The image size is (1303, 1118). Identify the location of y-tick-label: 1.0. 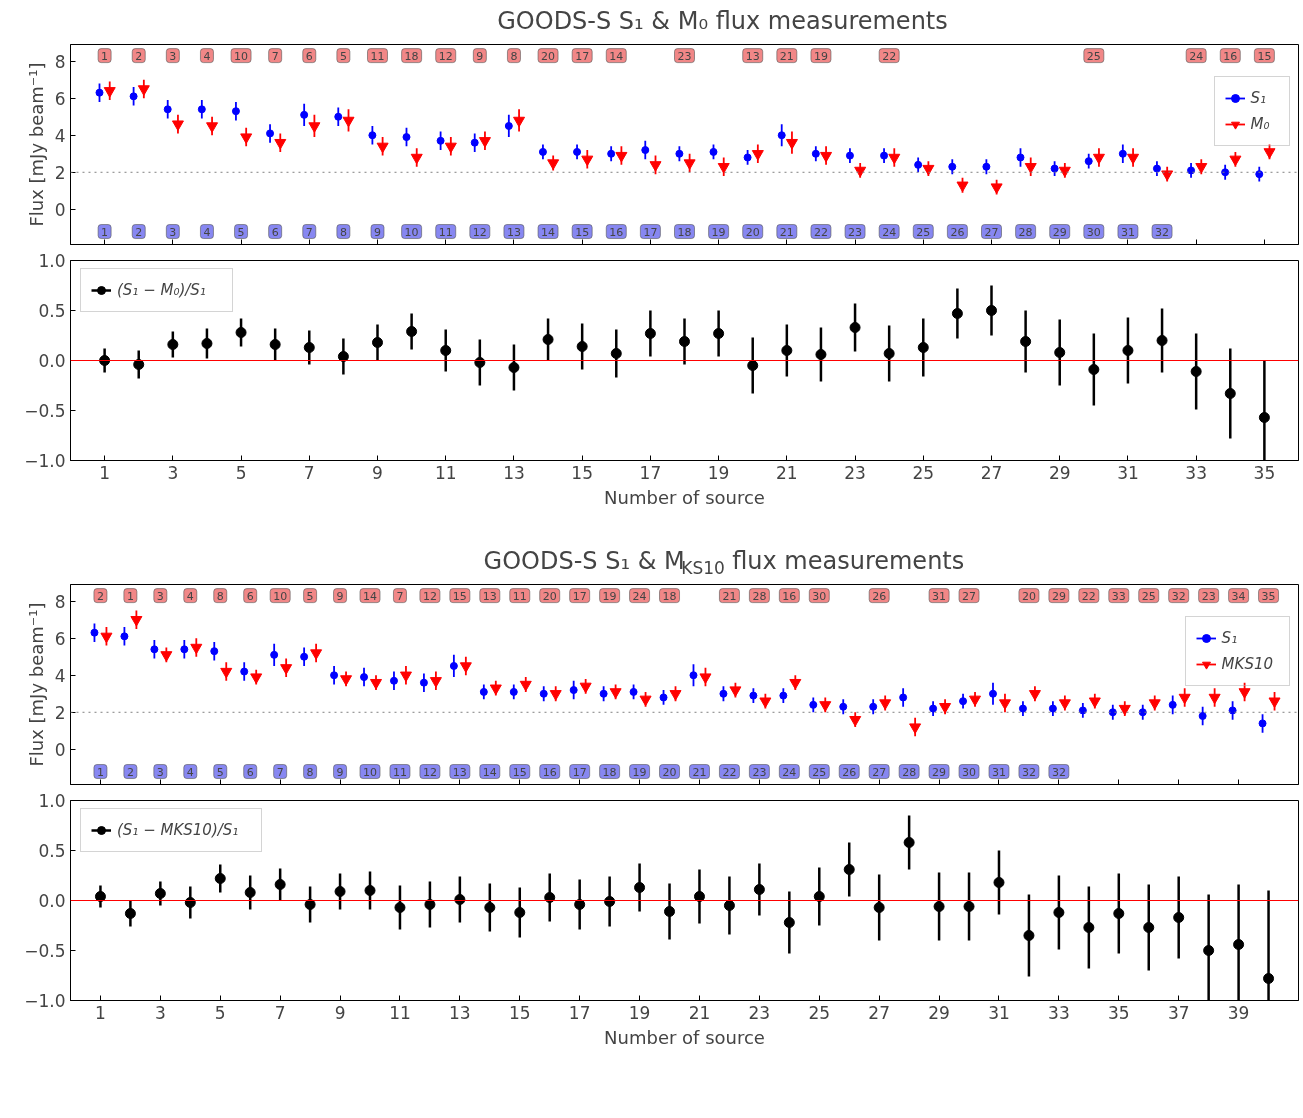
(52, 261).